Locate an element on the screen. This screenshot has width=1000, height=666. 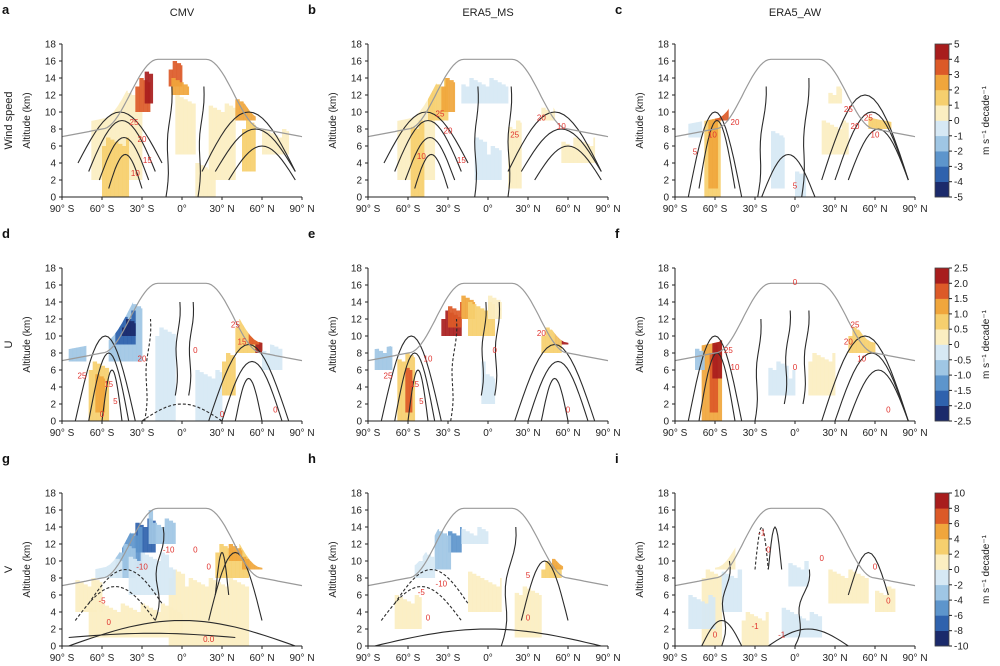
colorbar-unit-label: m s⁻¹ decade⁻¹ is located at coordinates (986, 120).